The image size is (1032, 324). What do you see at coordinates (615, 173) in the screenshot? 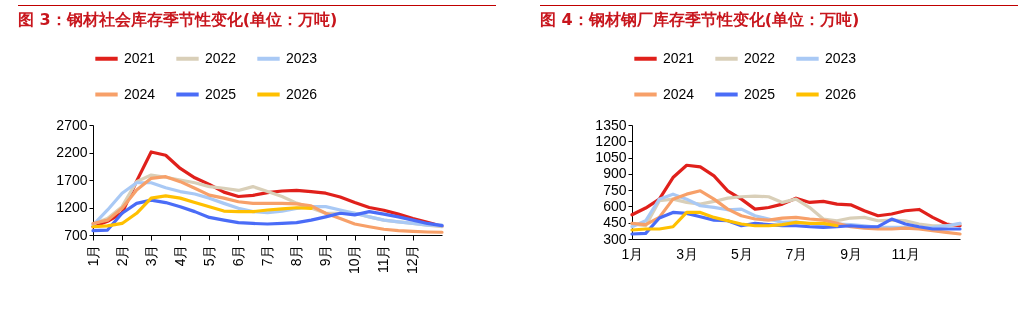
I see `y-tick-label: 900` at bounding box center [615, 173].